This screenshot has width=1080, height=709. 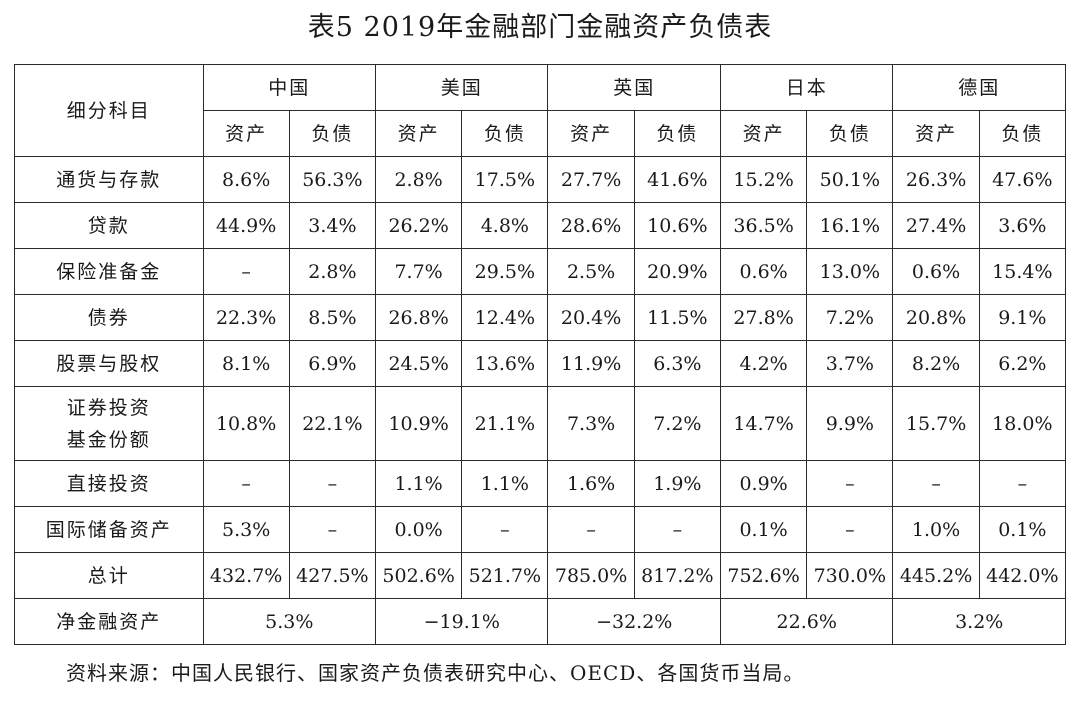 I want to click on value-cell: 9.9%, so click(x=850, y=423).